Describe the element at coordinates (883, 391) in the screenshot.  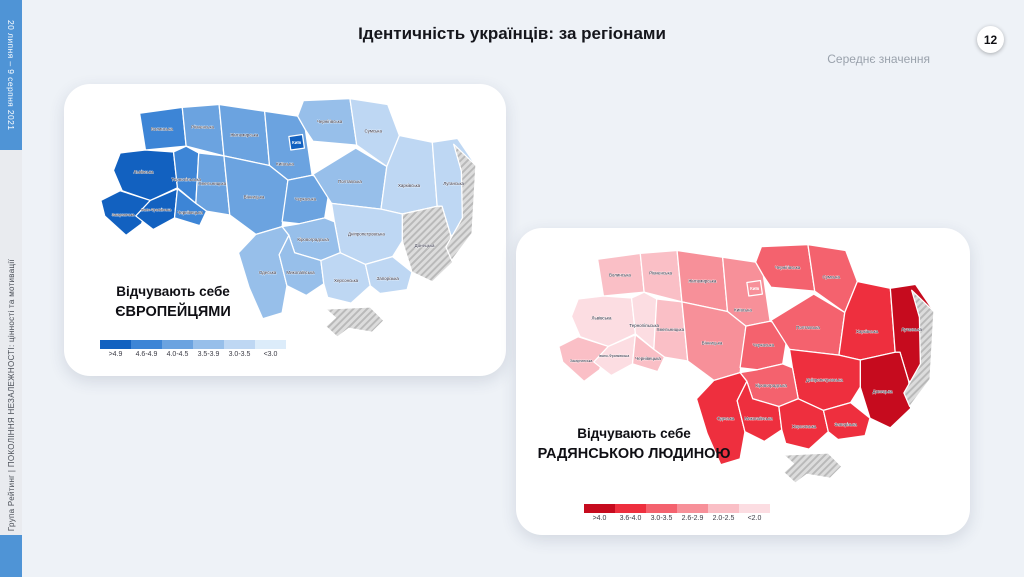
I see `region-label: Донецька` at that location.